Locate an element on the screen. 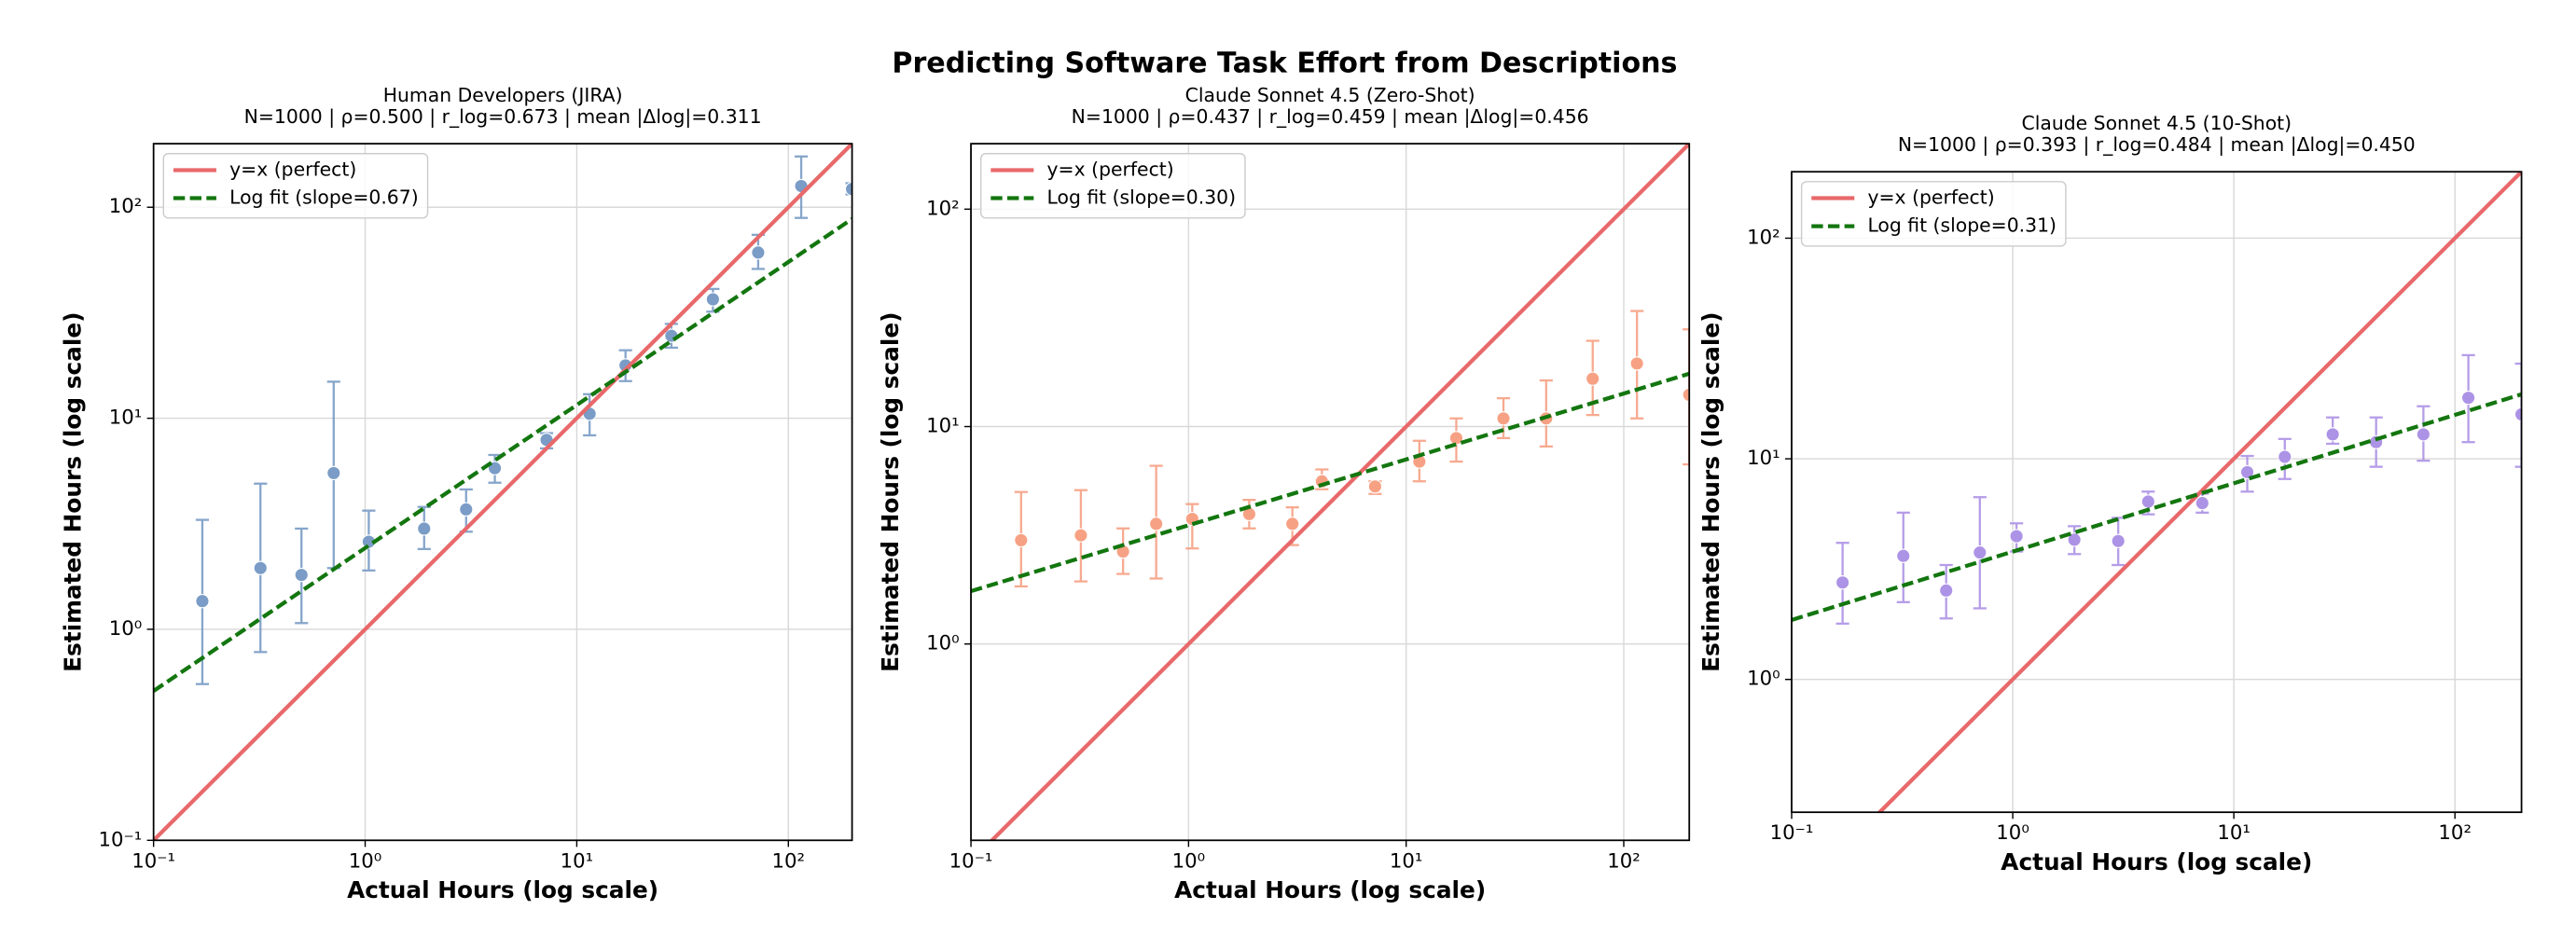 The image size is (2576, 951). subplot-title: Claude Sonnet 4.5 (Zero-Shot) is located at coordinates (1330, 95).